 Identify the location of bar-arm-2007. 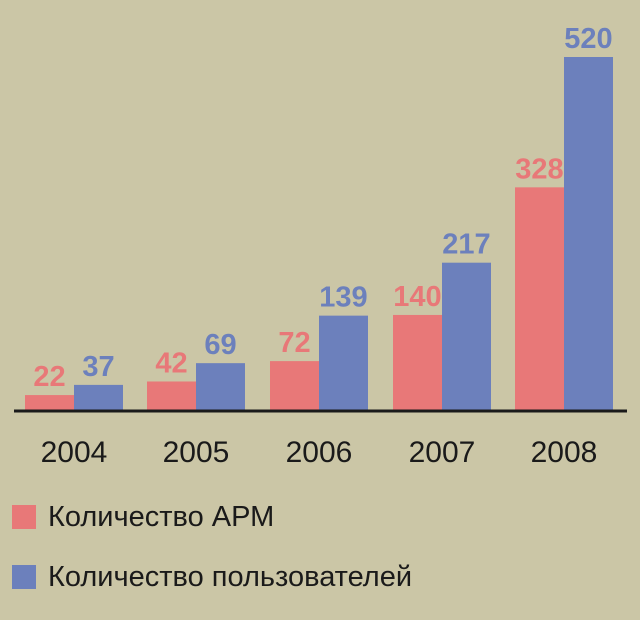
(417, 362).